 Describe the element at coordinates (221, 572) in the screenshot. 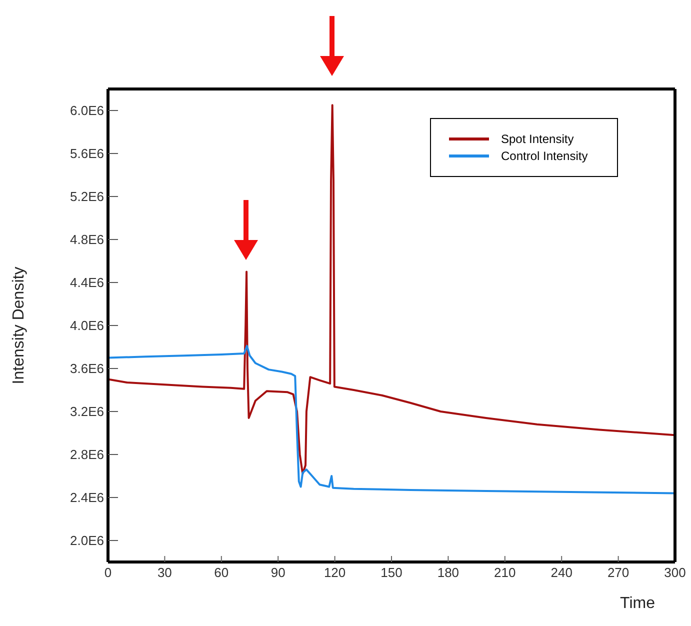

I see `x-tick-label: 60` at that location.